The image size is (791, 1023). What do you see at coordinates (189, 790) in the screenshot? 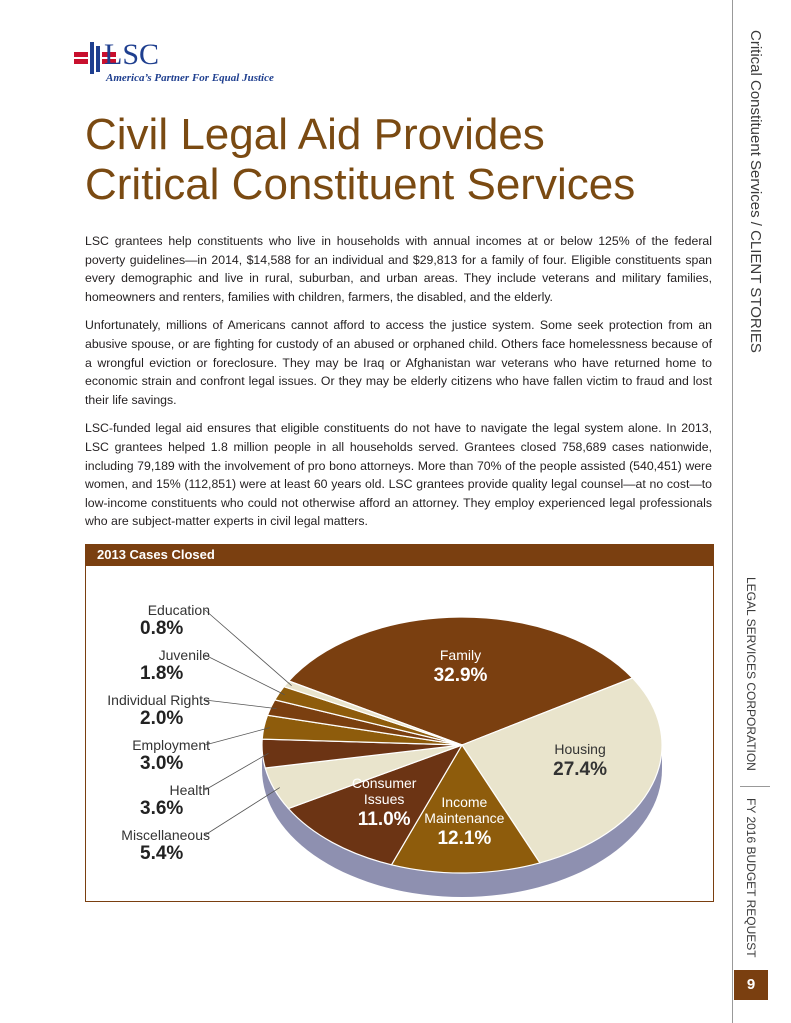
I see `slice-label: Health` at bounding box center [189, 790].